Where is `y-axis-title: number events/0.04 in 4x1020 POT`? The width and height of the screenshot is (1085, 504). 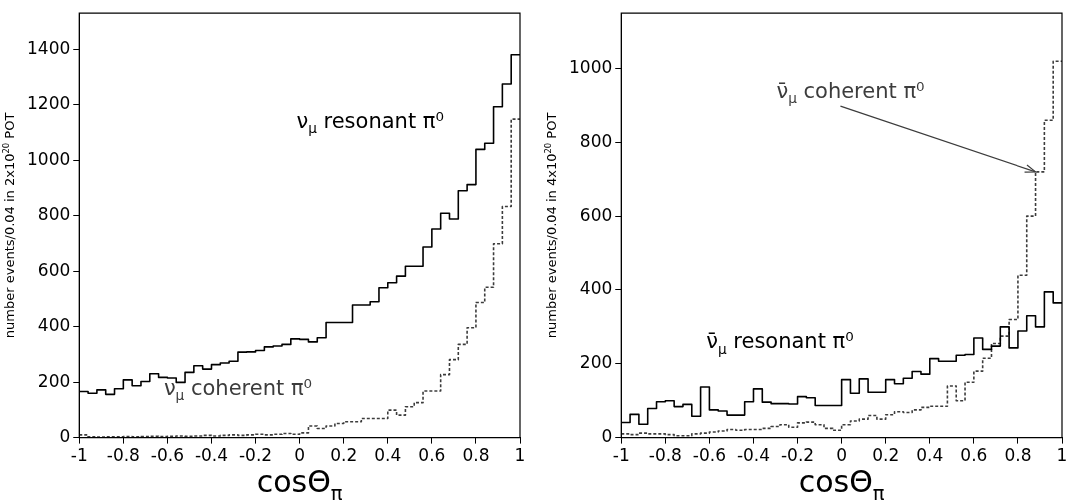
y-axis-title: number events/0.04 in 4x1020 POT is located at coordinates (550, 225).